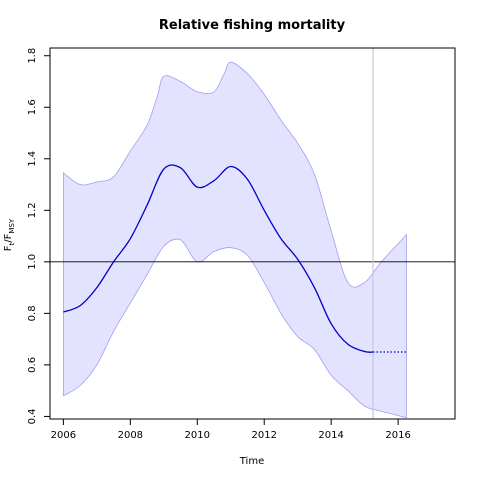  Describe the element at coordinates (32, 210) in the screenshot. I see `y-tick-label-4: 1.2` at that location.